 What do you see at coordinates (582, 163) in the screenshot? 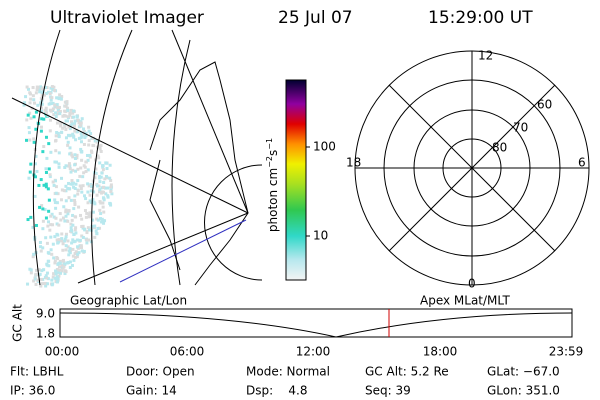
I see `mlt-label: 6` at bounding box center [582, 163].